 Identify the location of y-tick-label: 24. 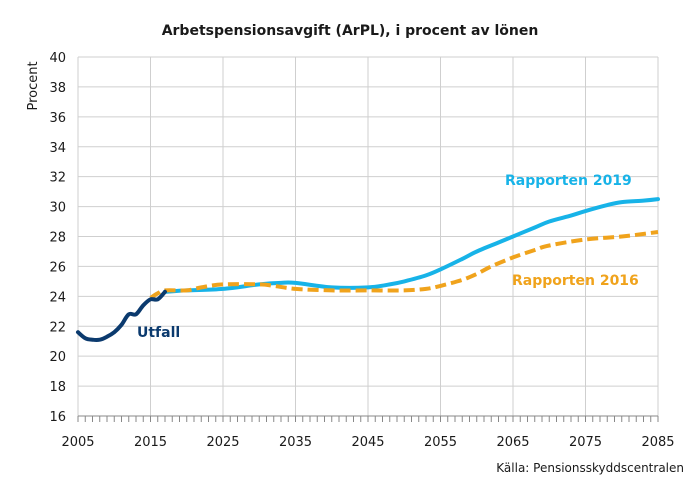
(57, 297).